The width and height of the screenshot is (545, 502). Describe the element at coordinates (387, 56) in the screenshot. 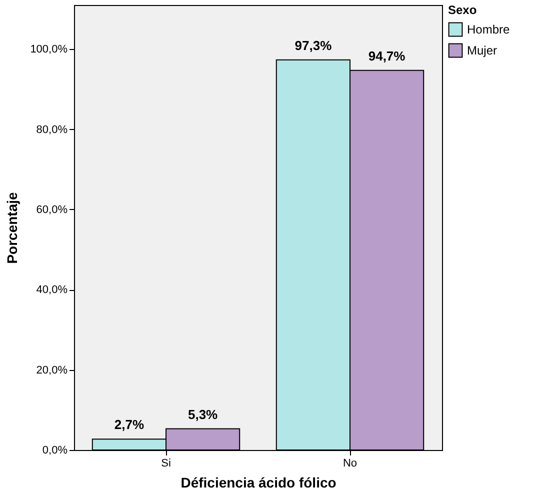

I see `data-label: 94,7%` at that location.